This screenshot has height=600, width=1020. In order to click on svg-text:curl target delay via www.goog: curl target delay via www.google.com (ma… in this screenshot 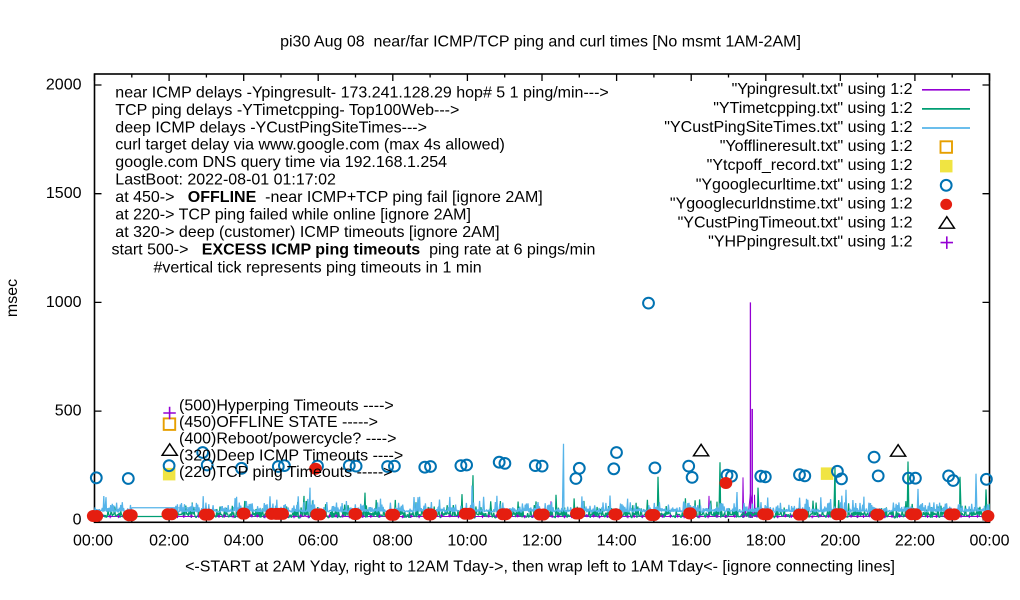, I will do `click(310, 145)`.